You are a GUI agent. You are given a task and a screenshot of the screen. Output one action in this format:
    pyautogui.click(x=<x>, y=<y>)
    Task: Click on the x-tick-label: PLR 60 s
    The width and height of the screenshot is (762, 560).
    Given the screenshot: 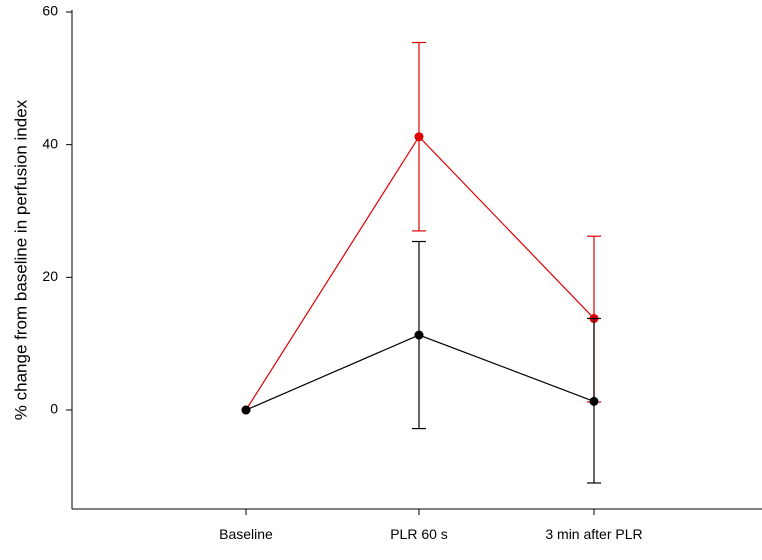 What is the action you would take?
    pyautogui.click(x=419, y=534)
    